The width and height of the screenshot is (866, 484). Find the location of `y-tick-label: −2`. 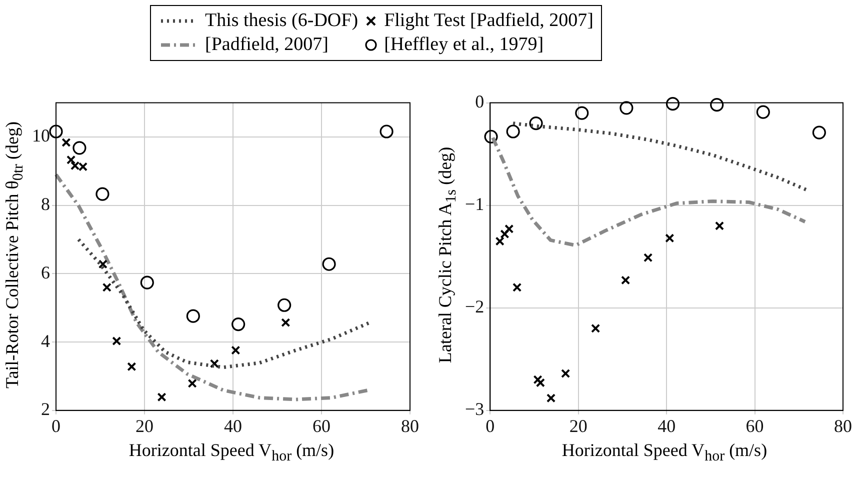

y-tick-label: −2 is located at coordinates (474, 306).